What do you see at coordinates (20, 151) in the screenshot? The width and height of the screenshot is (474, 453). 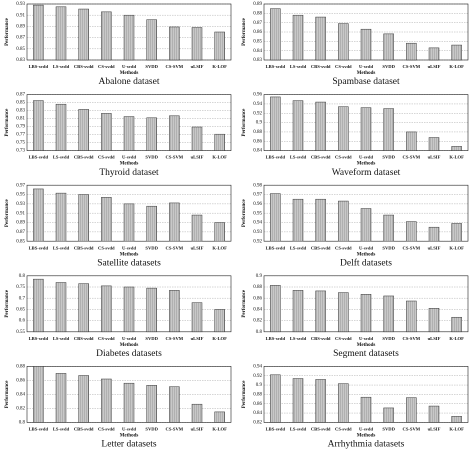 I see `y-tick-label: 0.73` at bounding box center [20, 151].